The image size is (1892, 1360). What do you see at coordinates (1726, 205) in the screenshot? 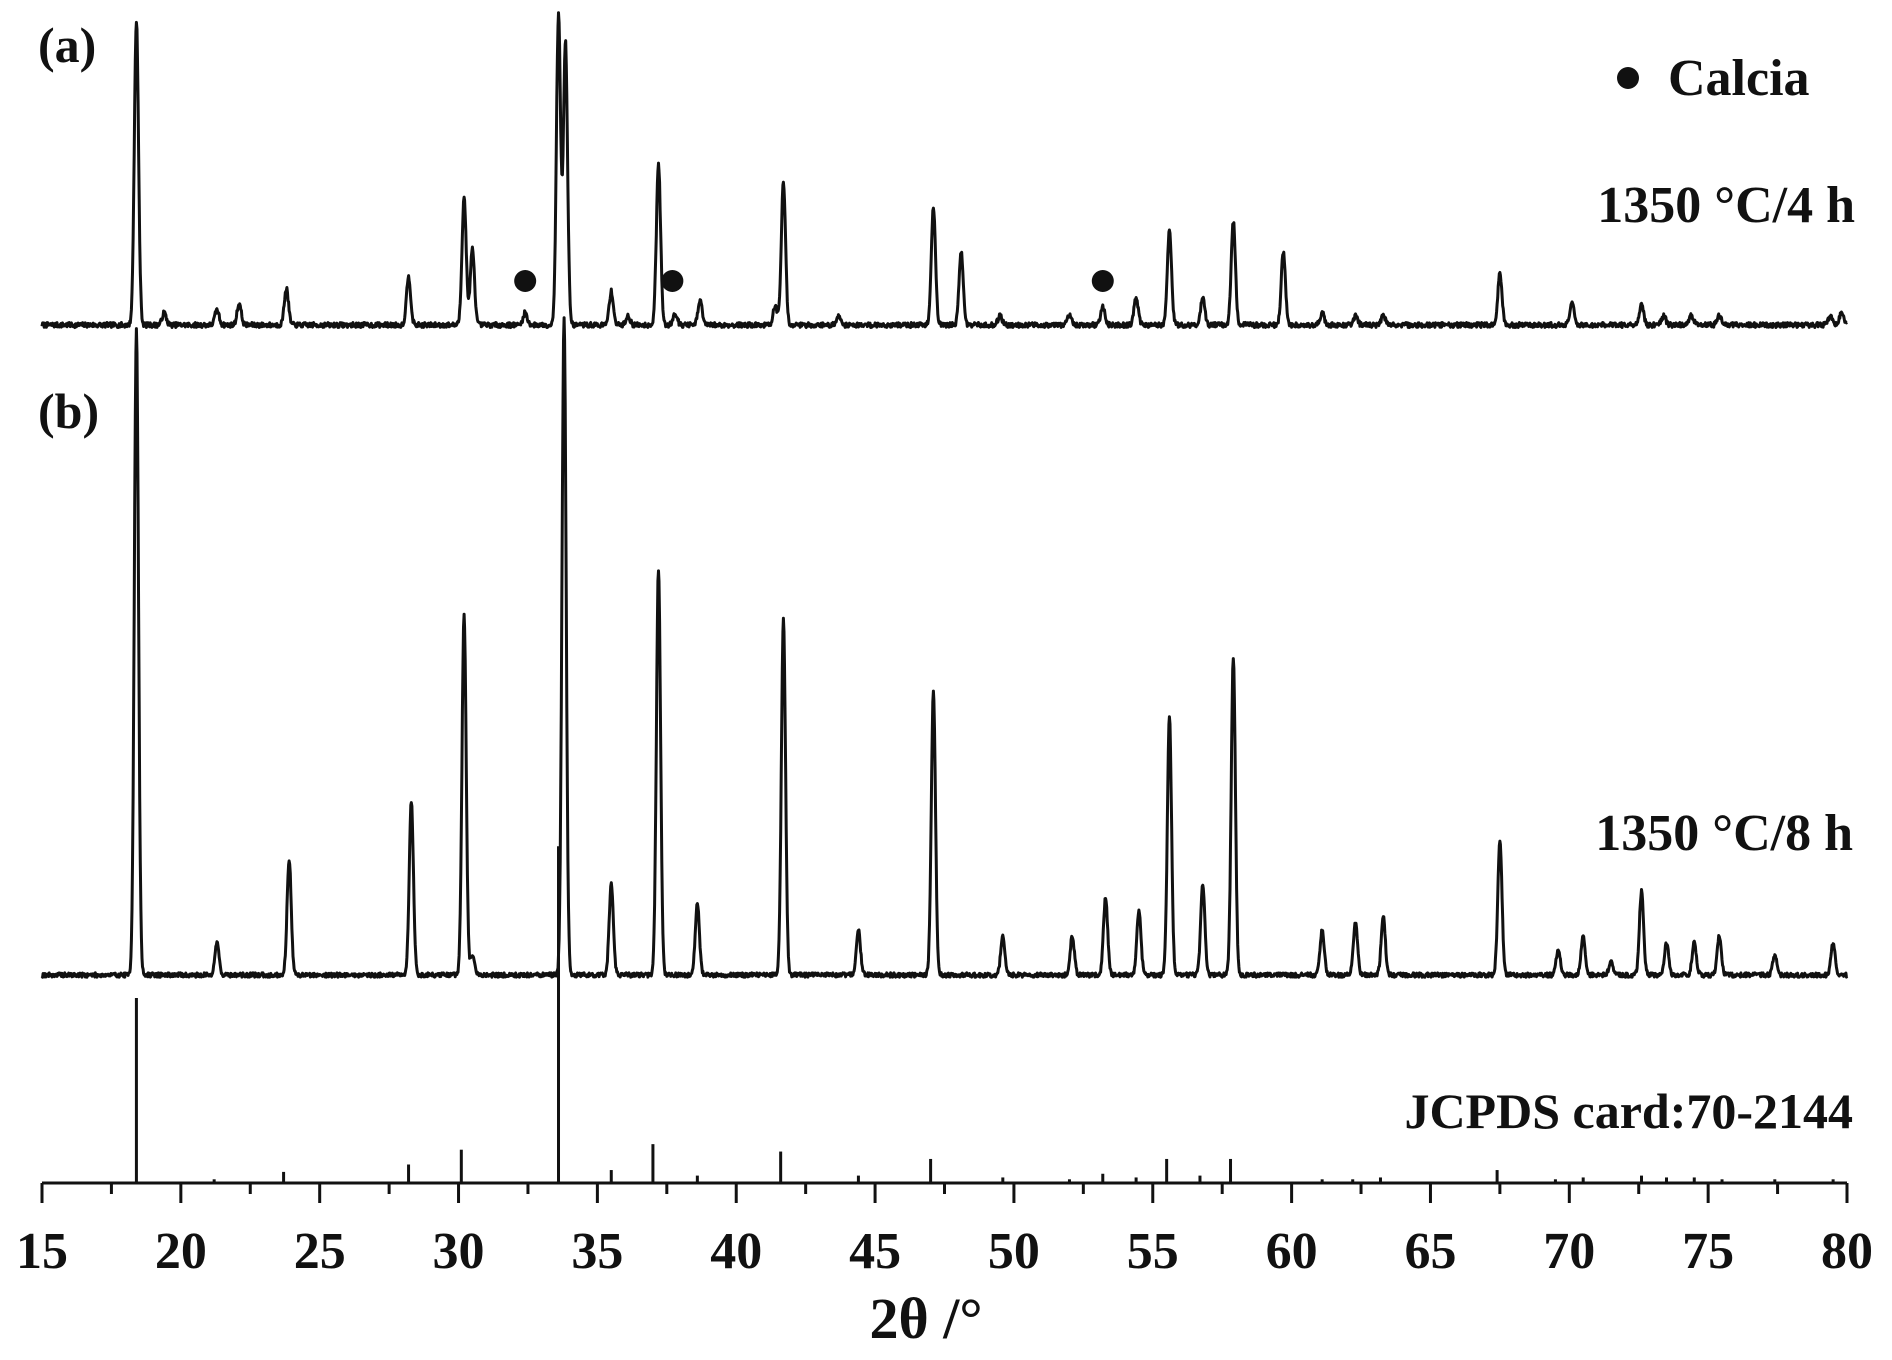
I see `series-label-a: 1350 °C/4 h` at bounding box center [1726, 205].